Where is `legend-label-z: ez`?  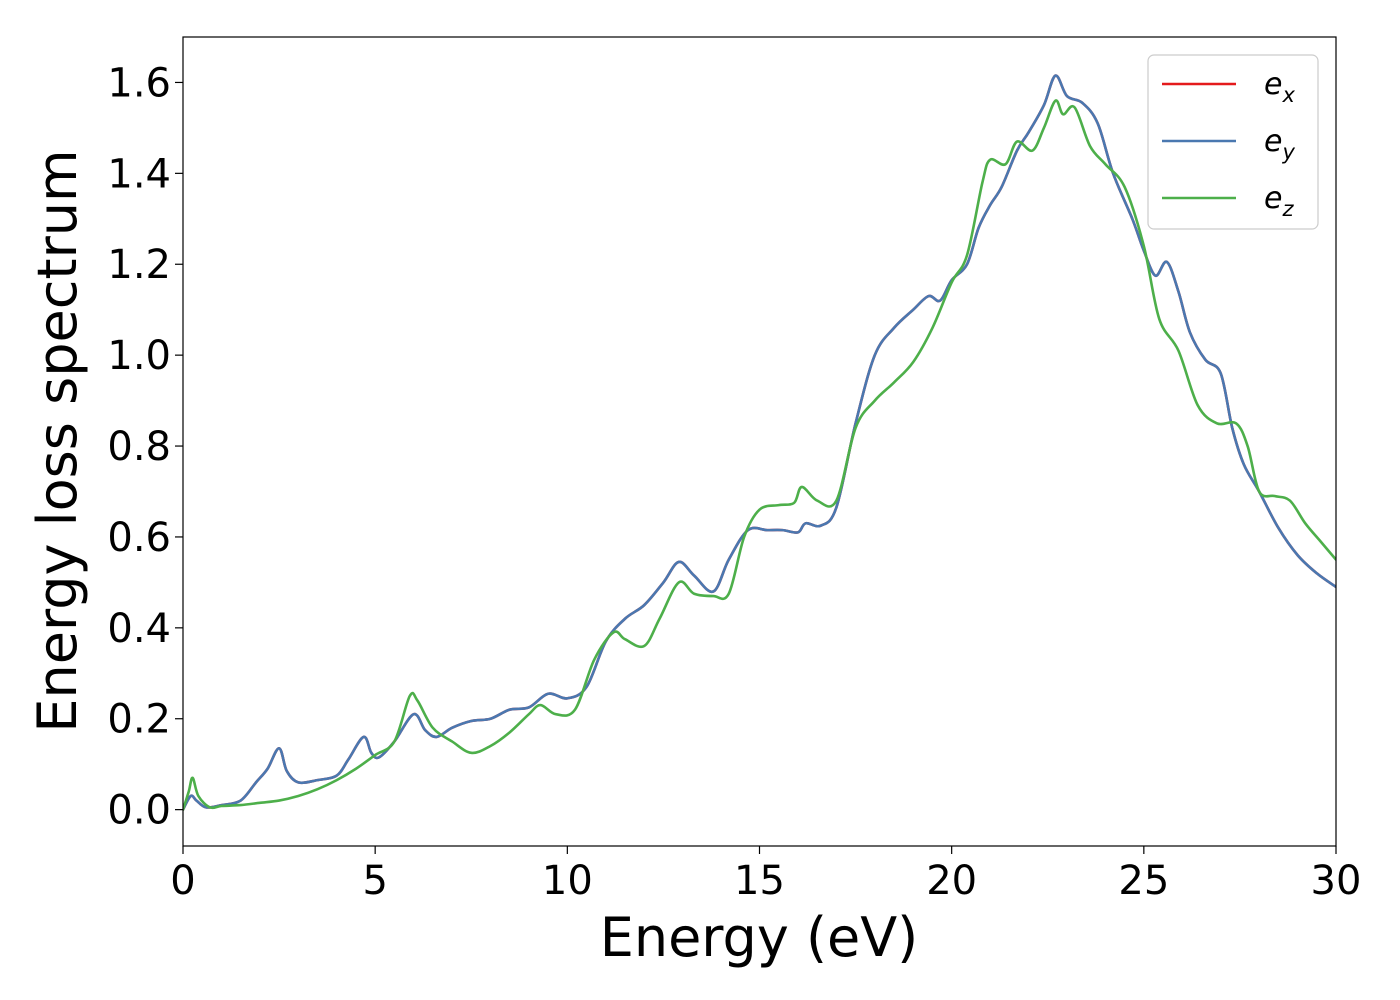
legend-label-z: ez is located at coordinates (1279, 201).